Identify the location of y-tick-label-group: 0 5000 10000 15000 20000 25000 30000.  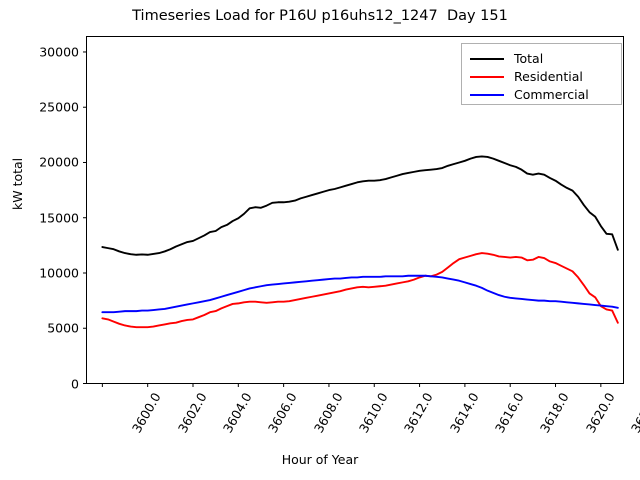
(39, 240).